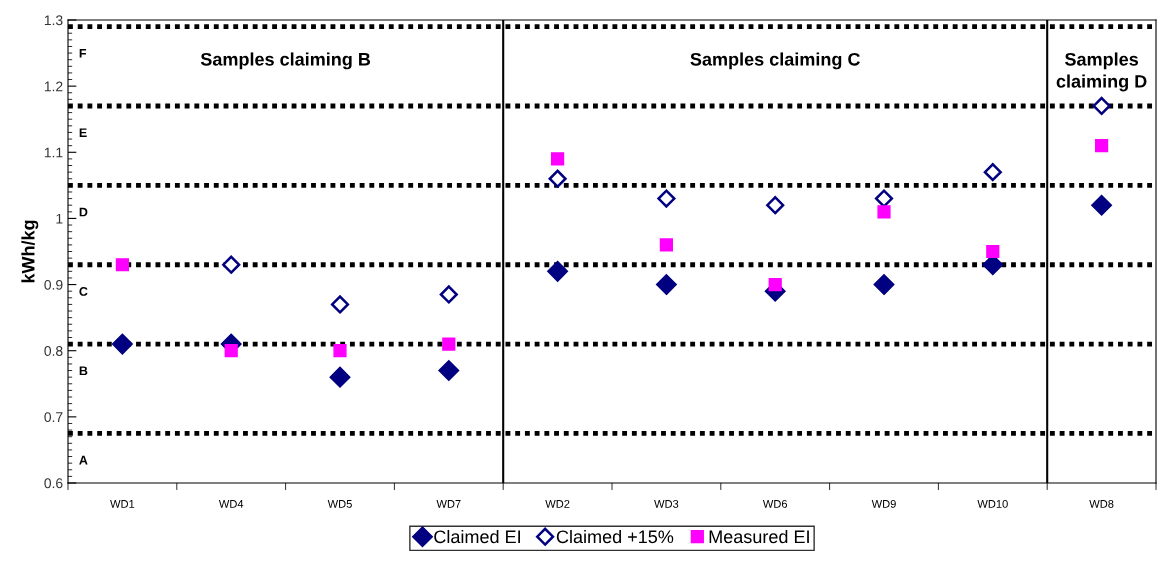 The width and height of the screenshot is (1162, 562). I want to click on y-tick-label: 0.6, so click(53, 483).